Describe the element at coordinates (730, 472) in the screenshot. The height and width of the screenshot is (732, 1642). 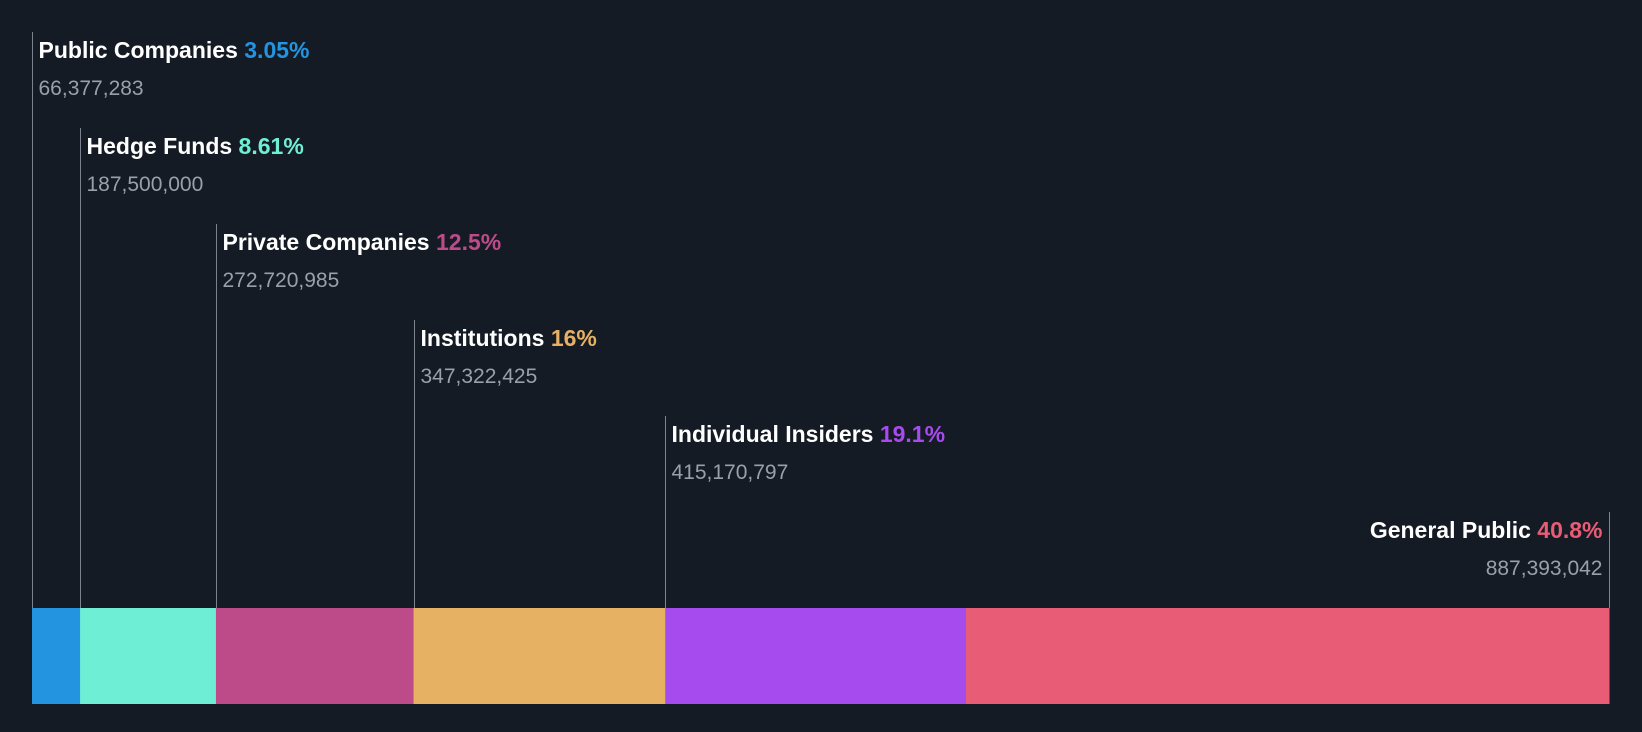
I see `segment-shares-individual-insiders: 415,170,797` at that location.